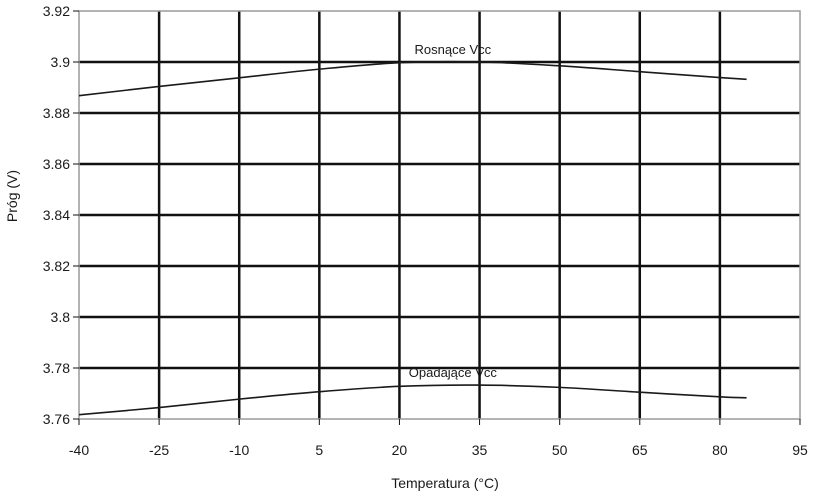 The height and width of the screenshot is (495, 814). Describe the element at coordinates (480, 450) in the screenshot. I see `x-tick-label: 35` at that location.